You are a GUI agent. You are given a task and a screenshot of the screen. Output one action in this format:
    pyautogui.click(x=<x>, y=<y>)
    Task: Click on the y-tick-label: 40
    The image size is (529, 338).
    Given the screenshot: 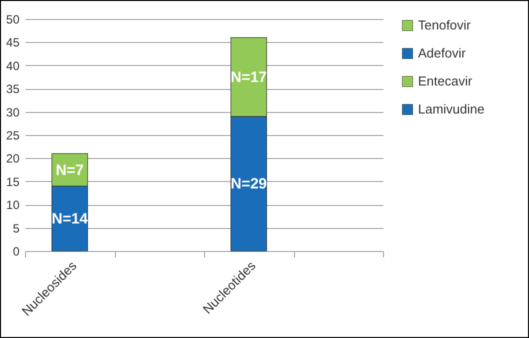 What is the action you would take?
    pyautogui.click(x=13, y=65)
    